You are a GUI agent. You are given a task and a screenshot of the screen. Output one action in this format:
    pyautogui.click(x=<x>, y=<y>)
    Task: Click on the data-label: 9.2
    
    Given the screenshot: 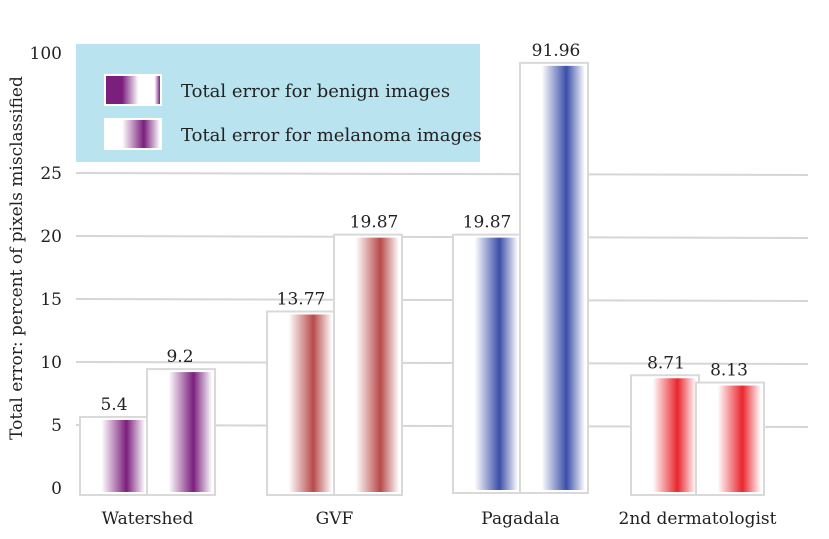 What is the action you would take?
    pyautogui.click(x=179, y=357)
    